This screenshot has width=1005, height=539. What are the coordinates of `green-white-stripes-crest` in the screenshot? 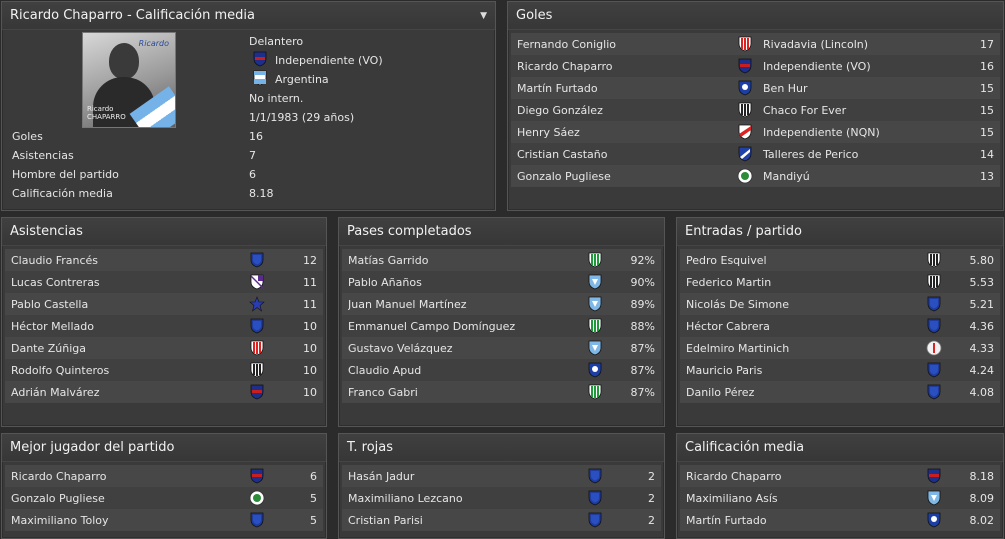 It's located at (595, 326).